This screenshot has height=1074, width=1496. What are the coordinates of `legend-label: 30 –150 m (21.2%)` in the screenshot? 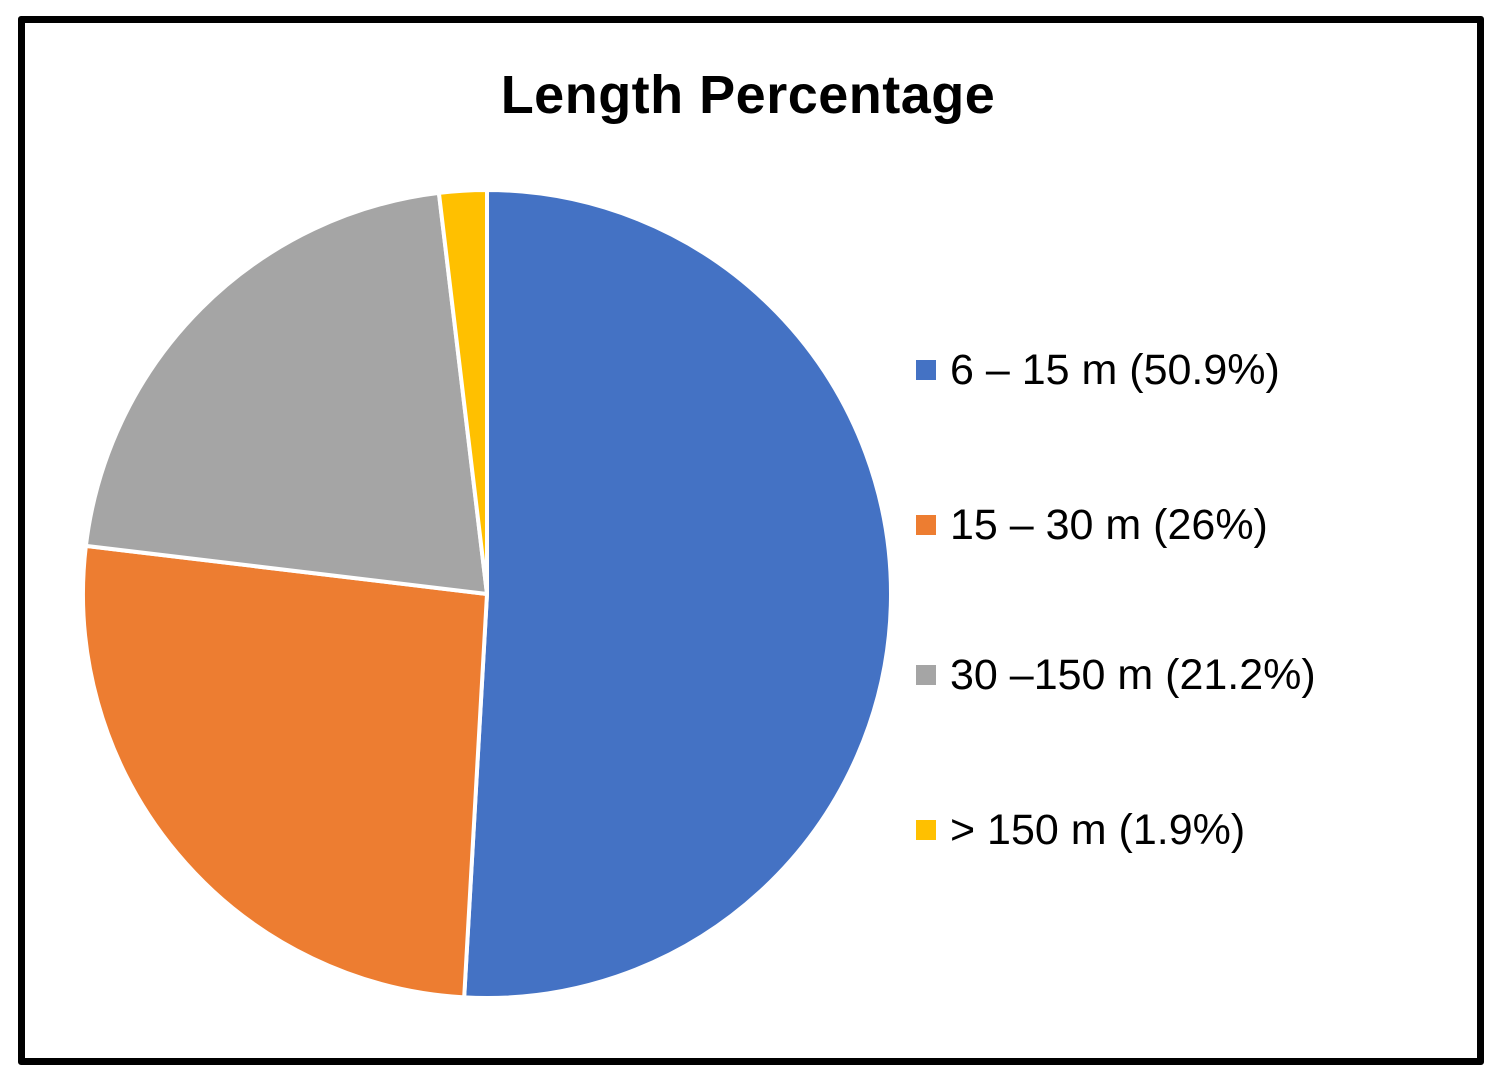 It's located at (1133, 674).